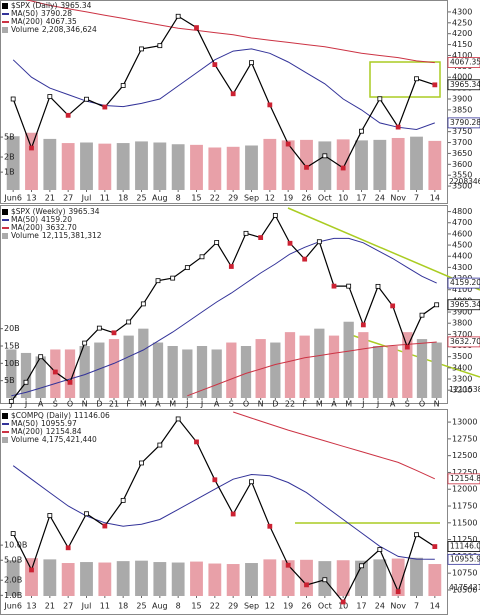 The width and height of the screenshot is (480, 616). Describe the element at coordinates (325, 198) in the screenshot. I see `x-tick-label: Oct` at that location.